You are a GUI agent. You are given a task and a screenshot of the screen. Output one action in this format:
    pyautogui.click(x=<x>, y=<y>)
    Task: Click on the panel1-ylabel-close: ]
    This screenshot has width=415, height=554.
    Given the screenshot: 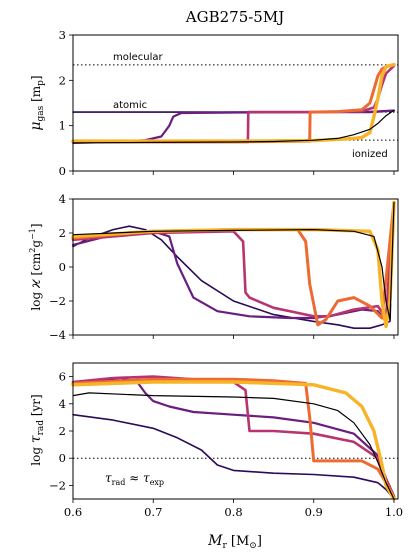 What is the action you would take?
    pyautogui.click(x=36, y=77)
    